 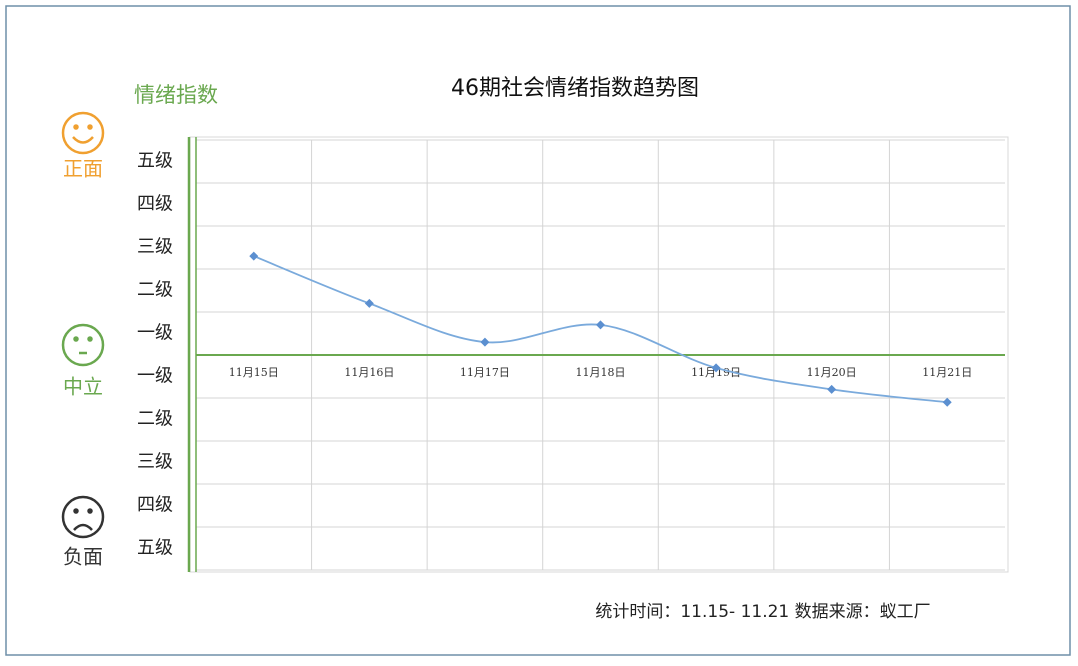 What do you see at coordinates (485, 372) in the screenshot?
I see `x-tick-label: 11月17日` at bounding box center [485, 372].